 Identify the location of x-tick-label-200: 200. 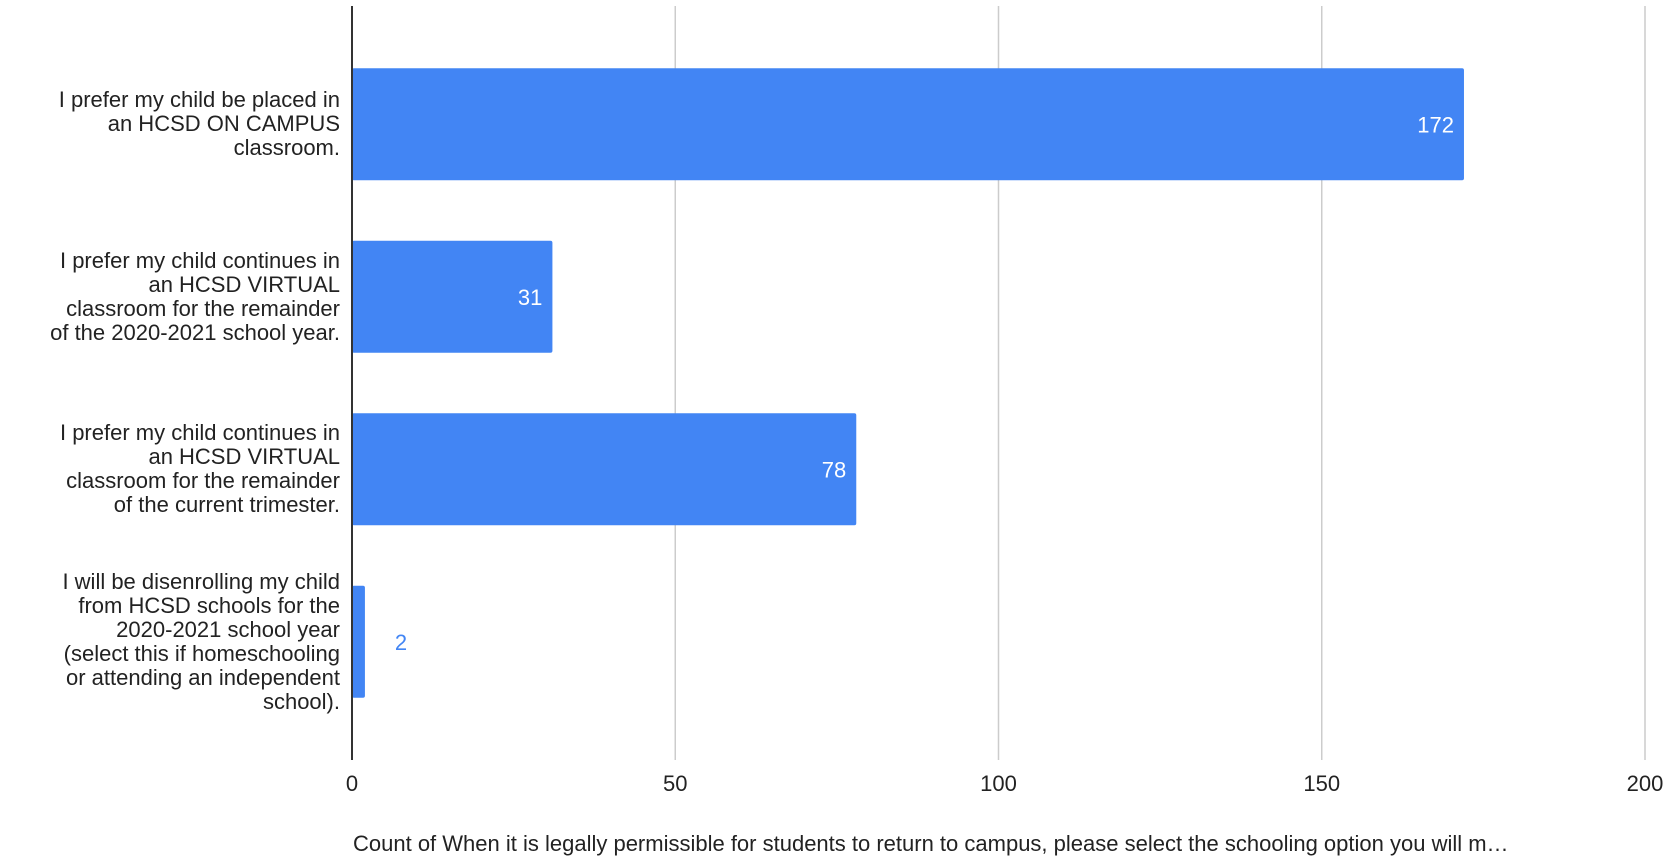
(1645, 783).